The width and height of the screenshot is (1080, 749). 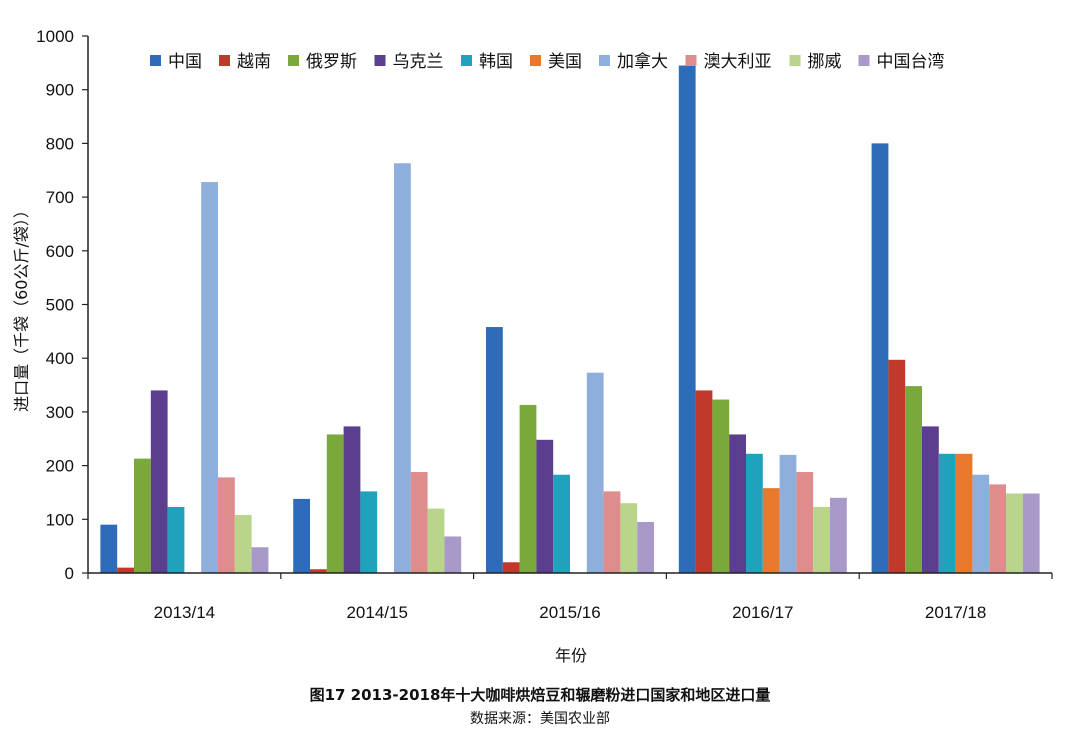 What do you see at coordinates (565, 62) in the screenshot?
I see `legend-label: 美国` at bounding box center [565, 62].